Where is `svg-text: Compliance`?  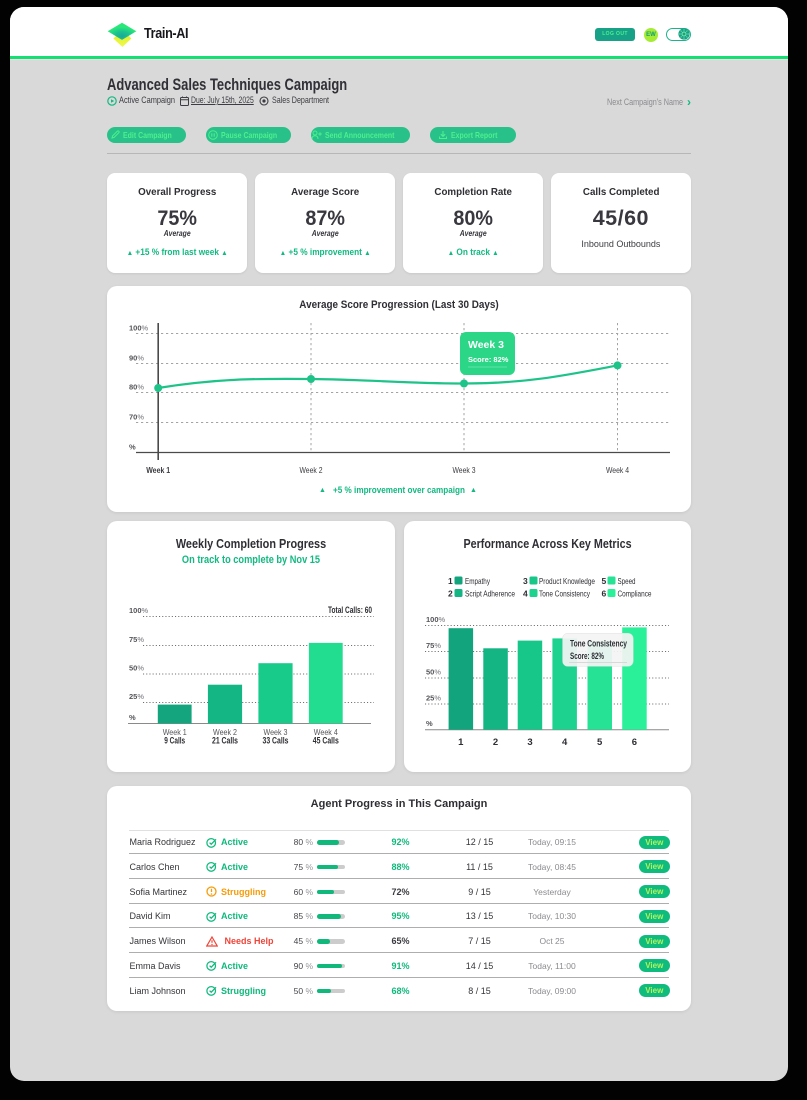 svg-text: Compliance is located at coordinates (635, 594).